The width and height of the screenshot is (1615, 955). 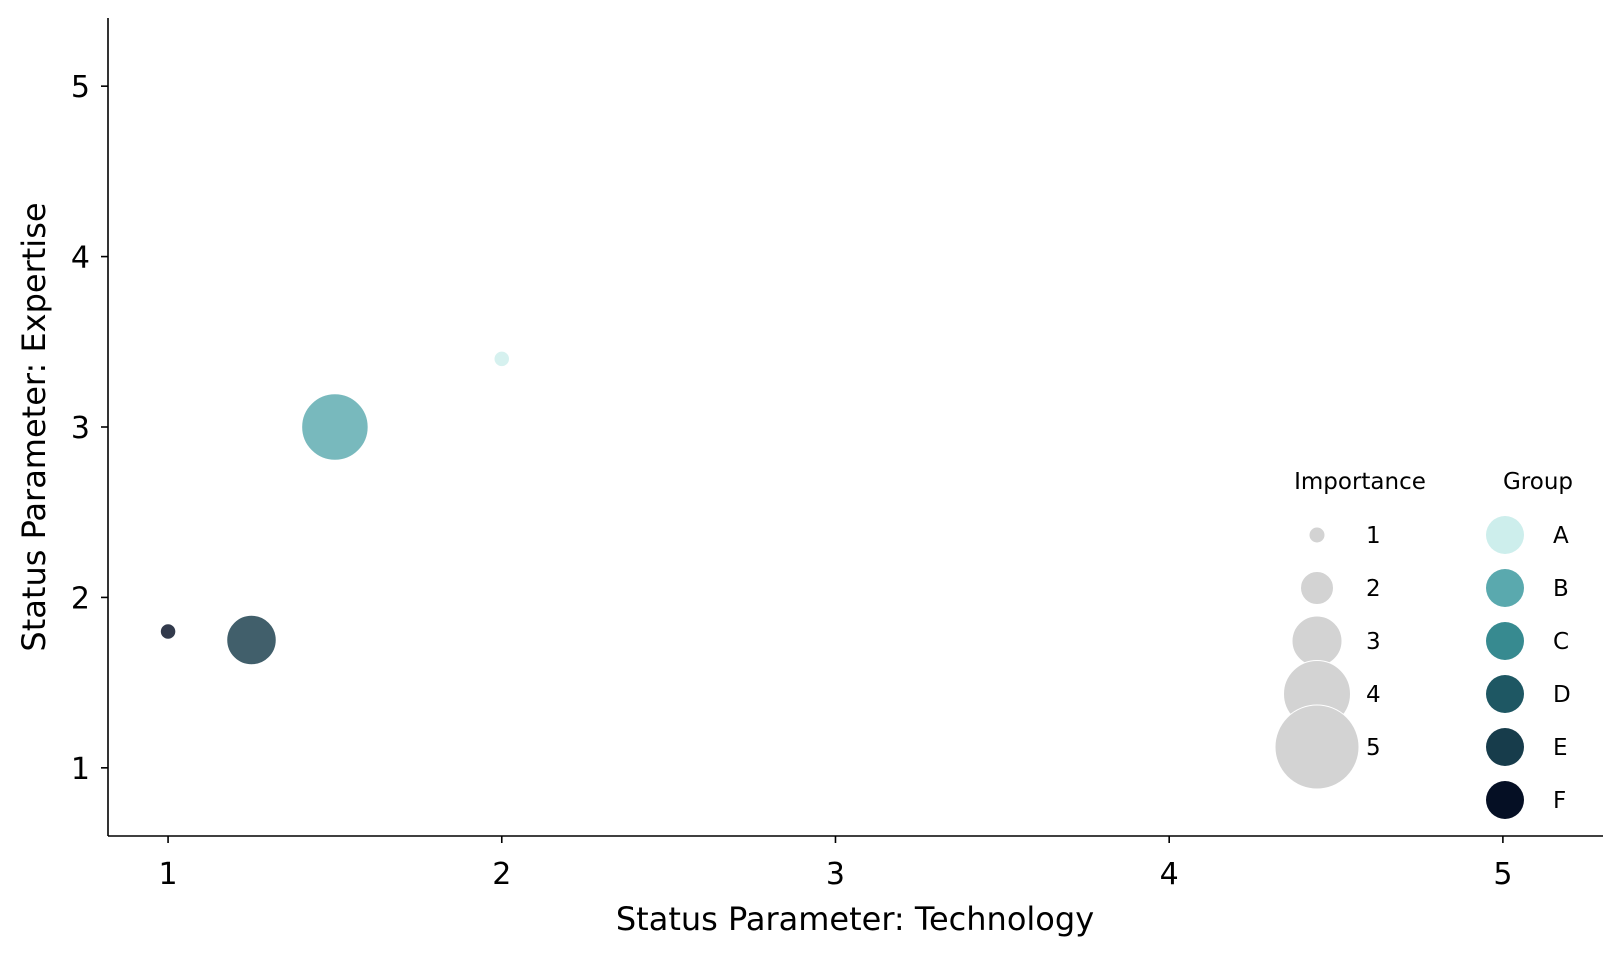 What do you see at coordinates (501, 874) in the screenshot?
I see `x-tick-label: 2` at bounding box center [501, 874].